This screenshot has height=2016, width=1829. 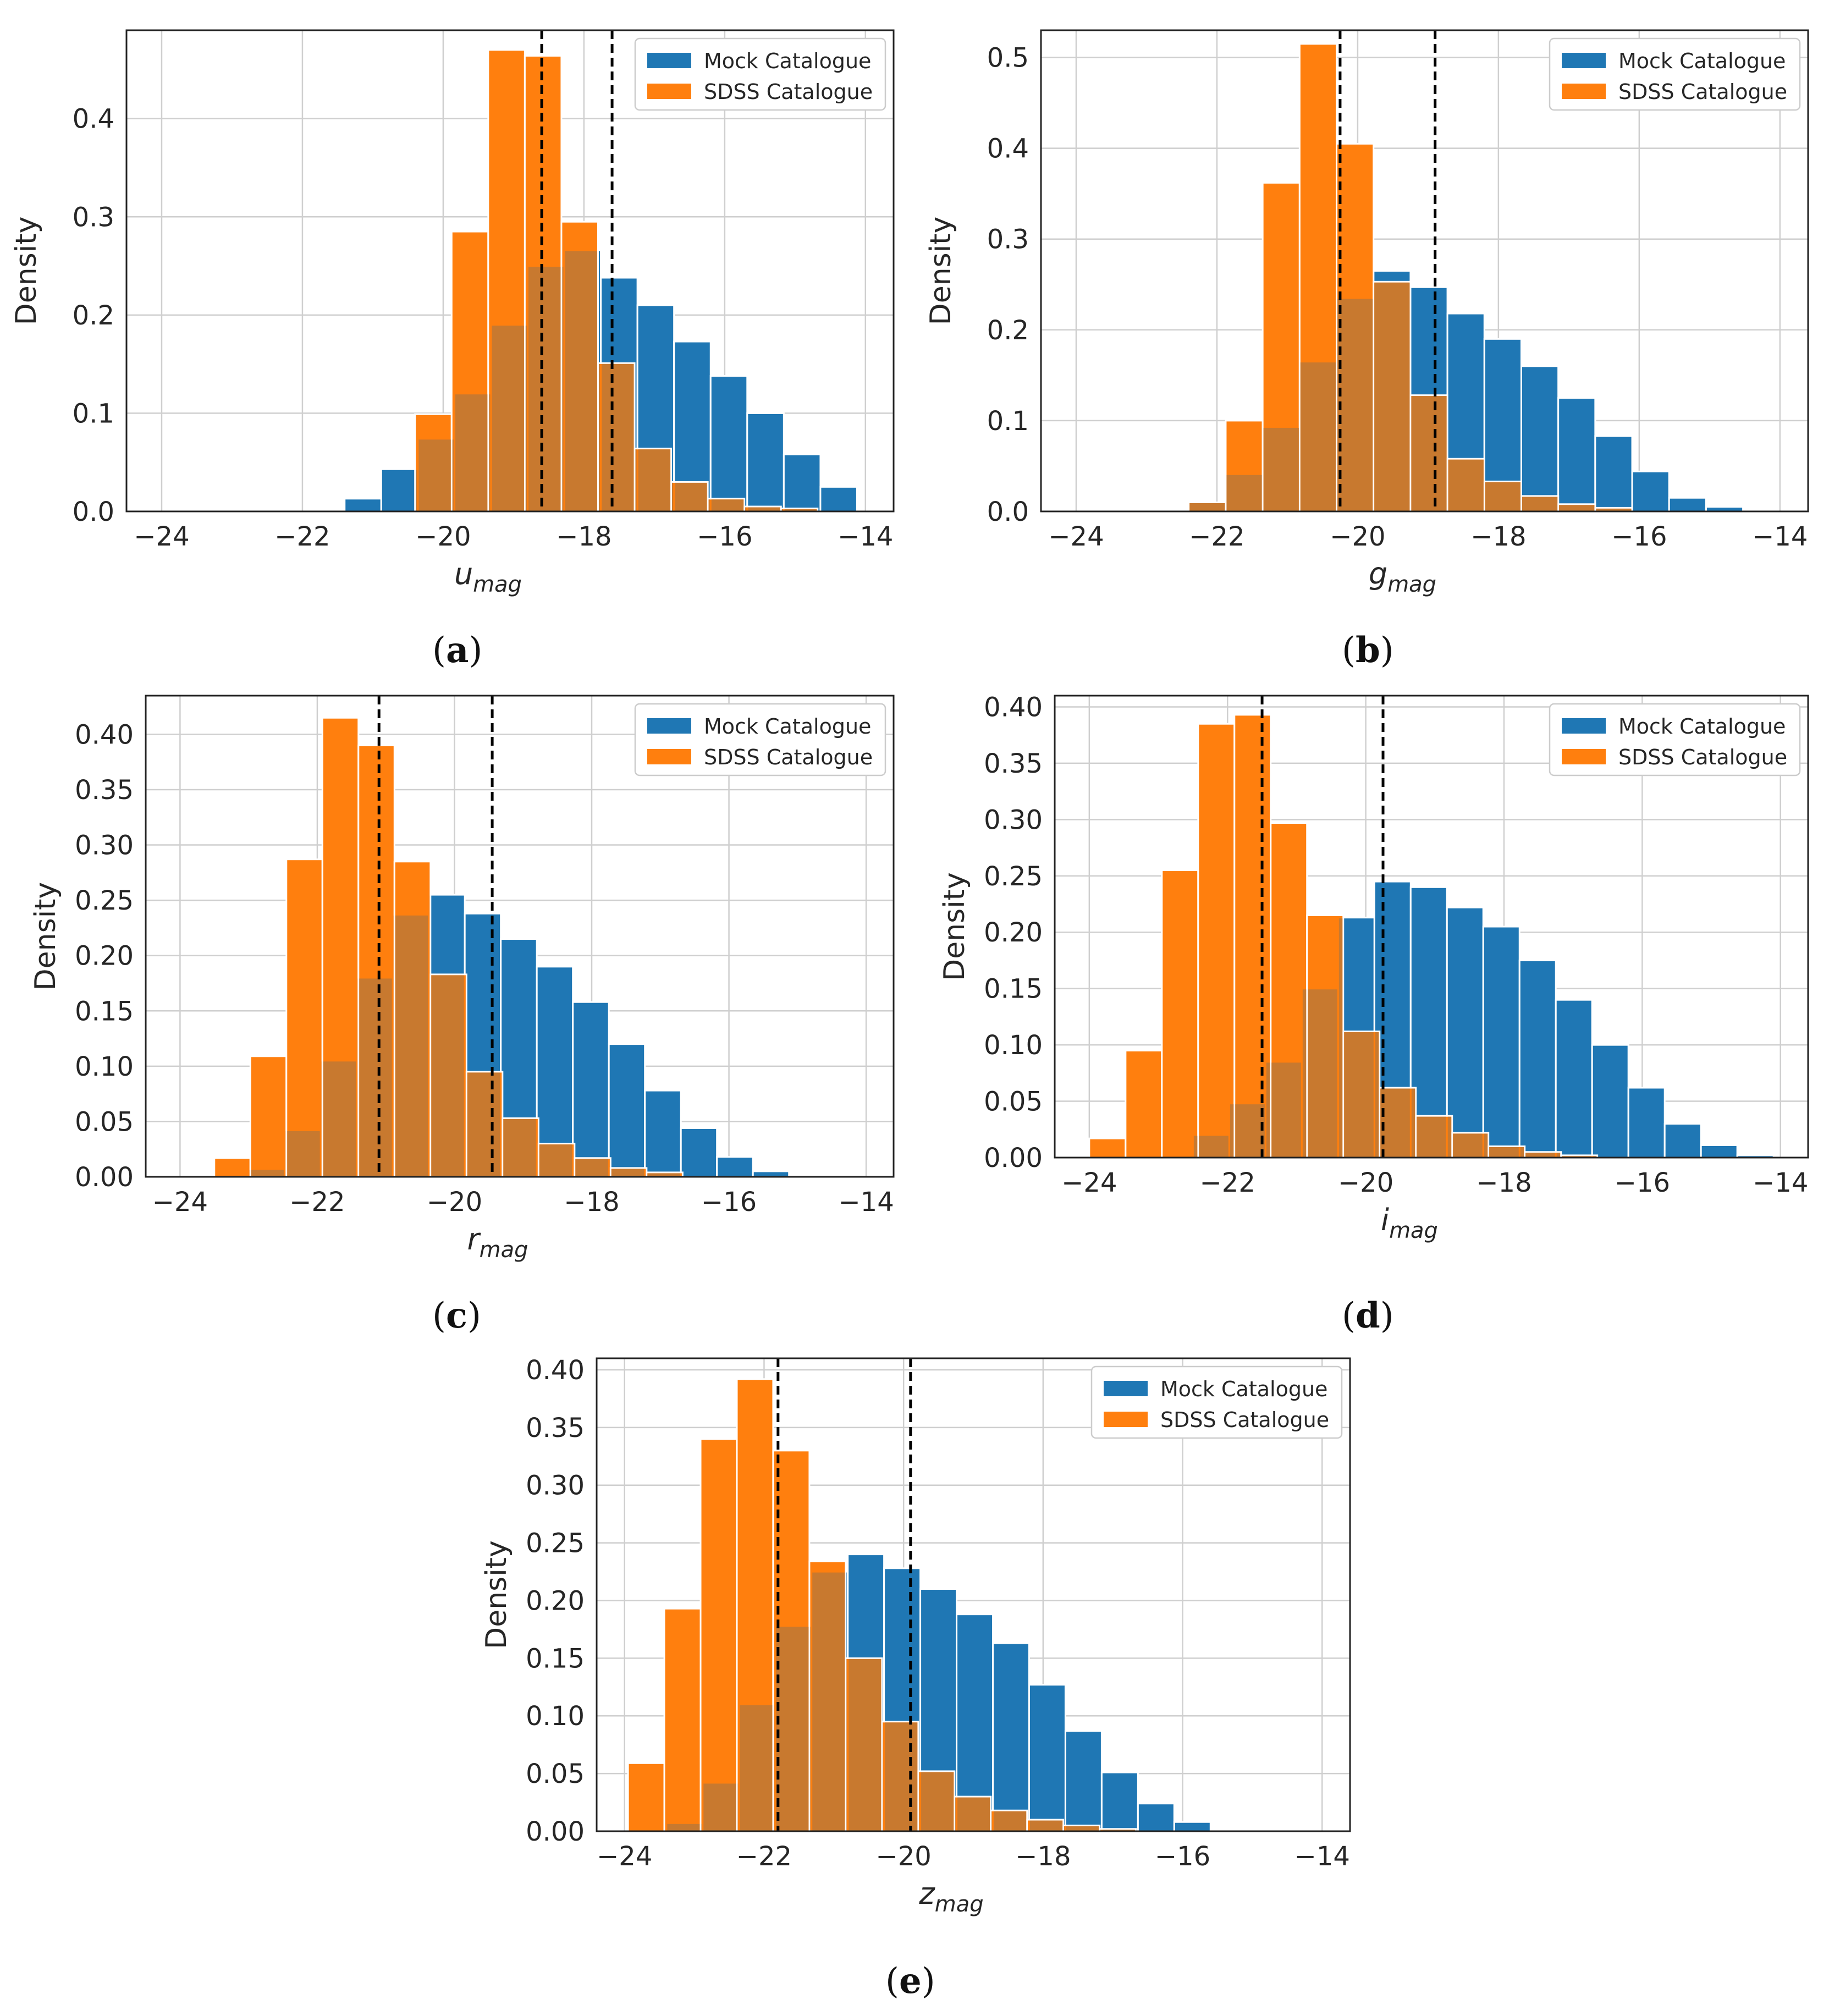 What do you see at coordinates (161, 536) in the screenshot?
I see `x-tick-label: −24` at bounding box center [161, 536].